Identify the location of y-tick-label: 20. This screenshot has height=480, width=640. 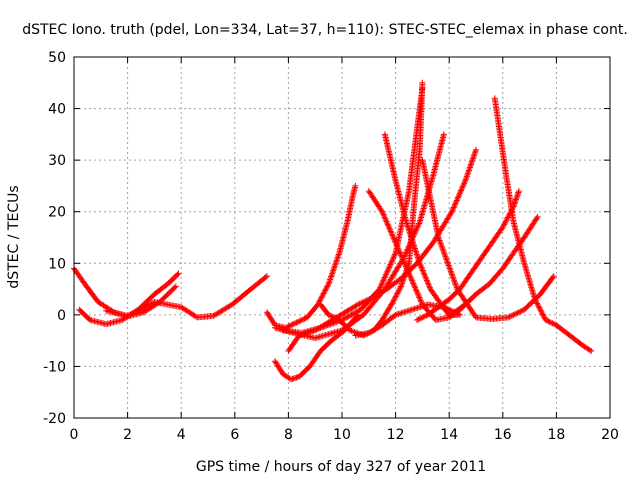
(57, 213).